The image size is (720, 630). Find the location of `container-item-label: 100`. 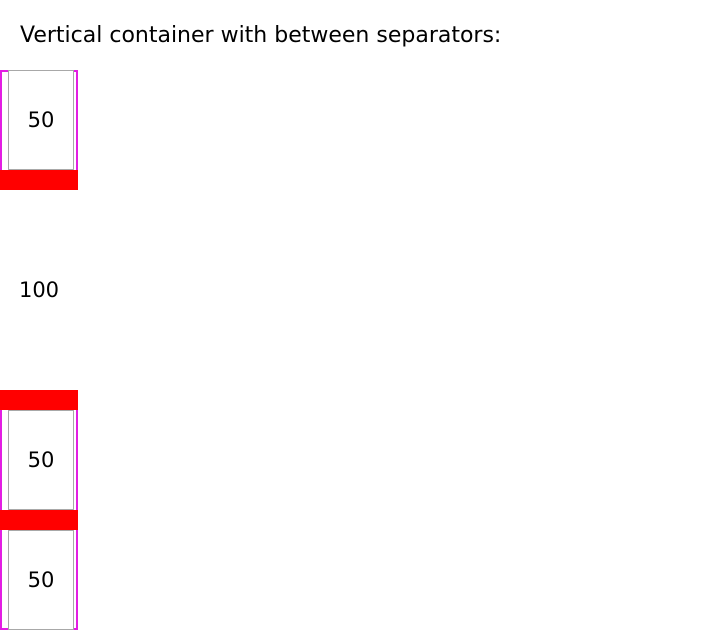

container-item-label: 100 is located at coordinates (39, 290).